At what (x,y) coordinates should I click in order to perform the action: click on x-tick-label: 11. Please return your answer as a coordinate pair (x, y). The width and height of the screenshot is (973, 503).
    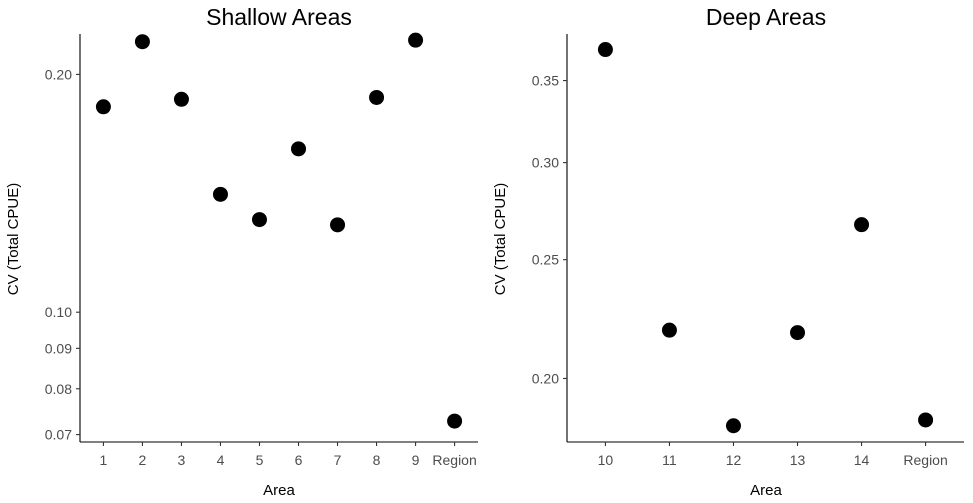
    Looking at the image, I should click on (669, 460).